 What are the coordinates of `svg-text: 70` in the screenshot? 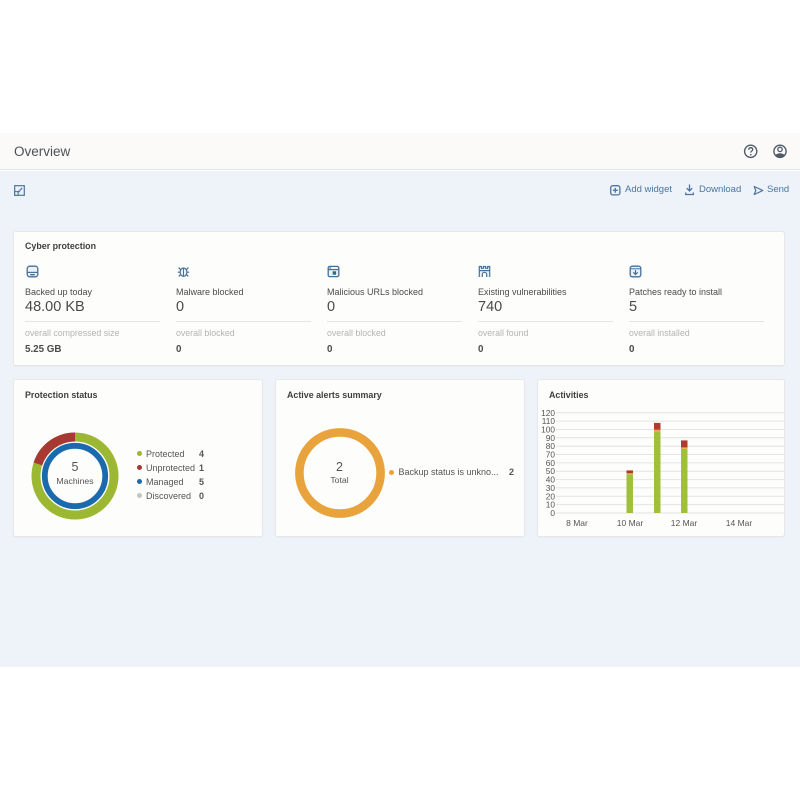 It's located at (551, 455).